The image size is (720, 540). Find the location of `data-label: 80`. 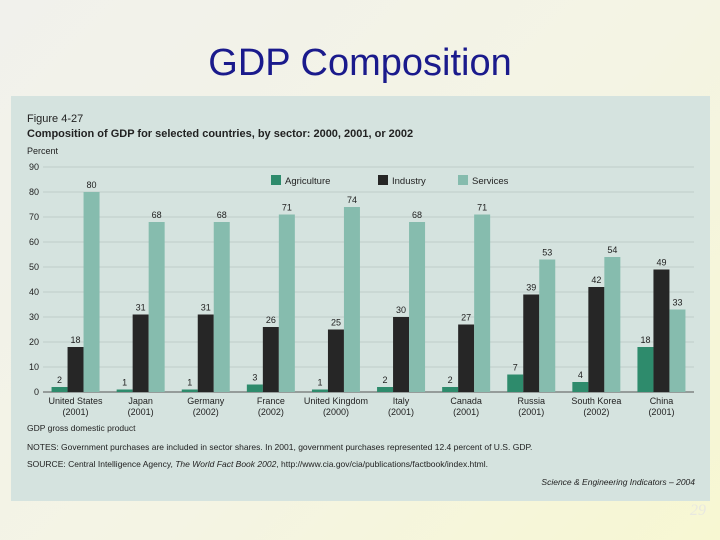

data-label: 80 is located at coordinates (92, 185).